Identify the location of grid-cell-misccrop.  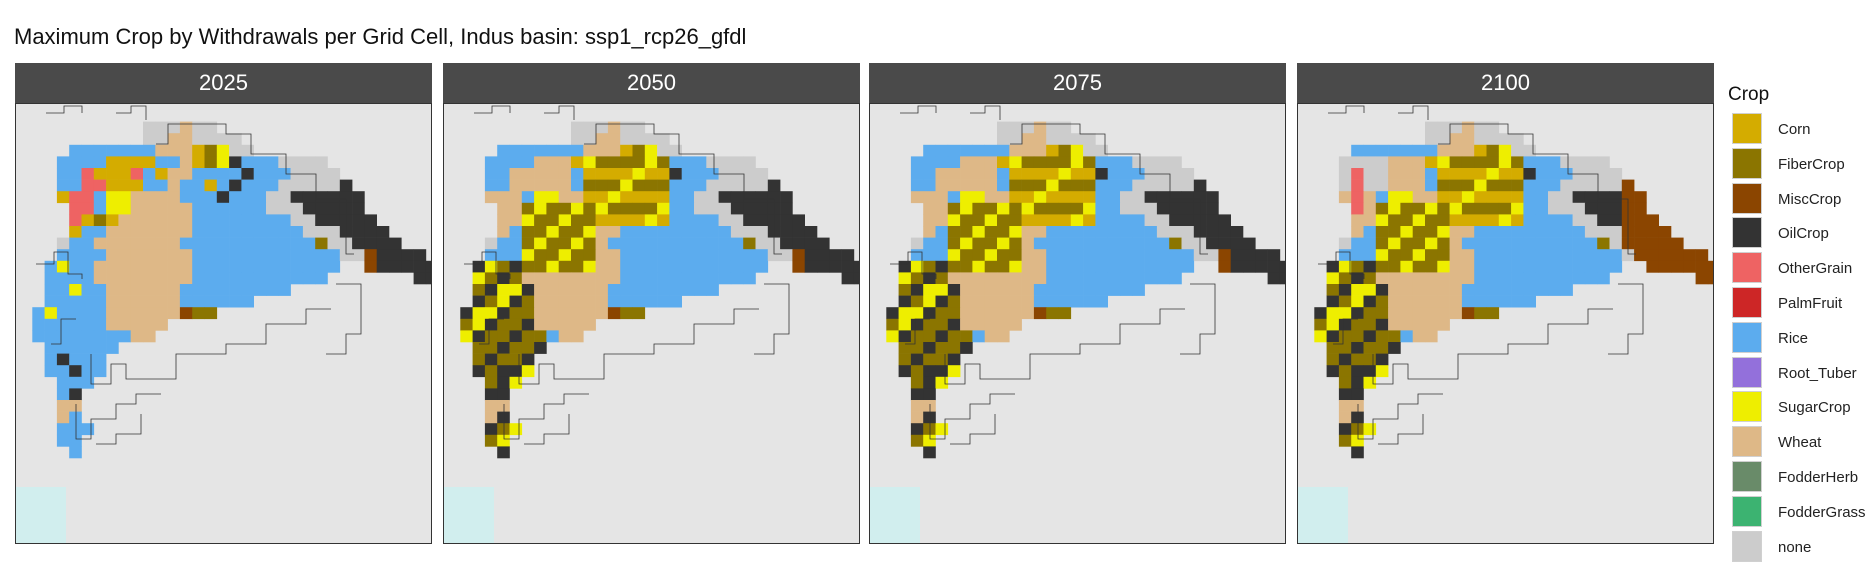
(1652, 243).